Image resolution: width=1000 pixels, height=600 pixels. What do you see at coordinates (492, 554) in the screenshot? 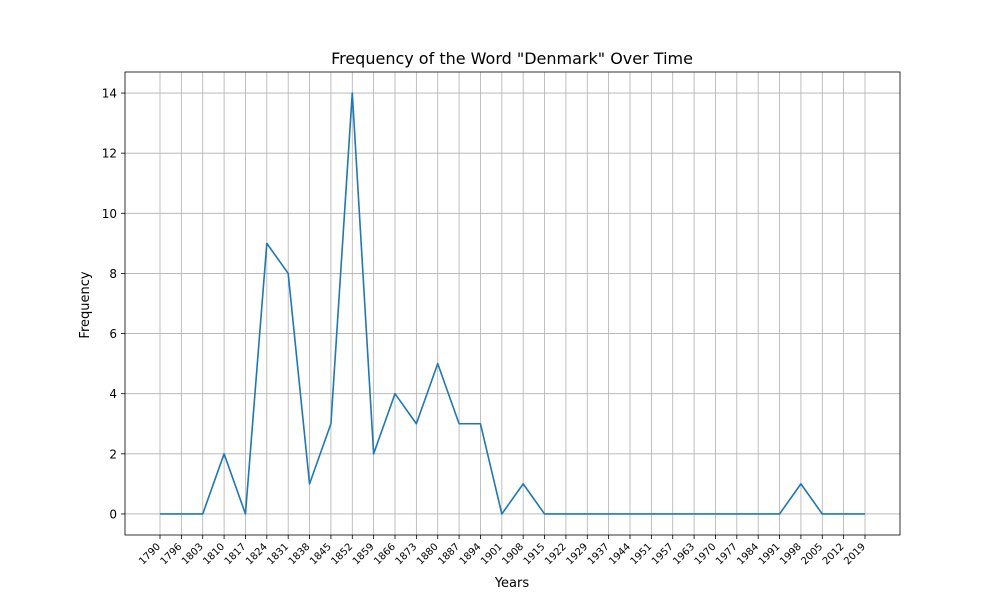
I see `x-tick-label: 1901` at bounding box center [492, 554].